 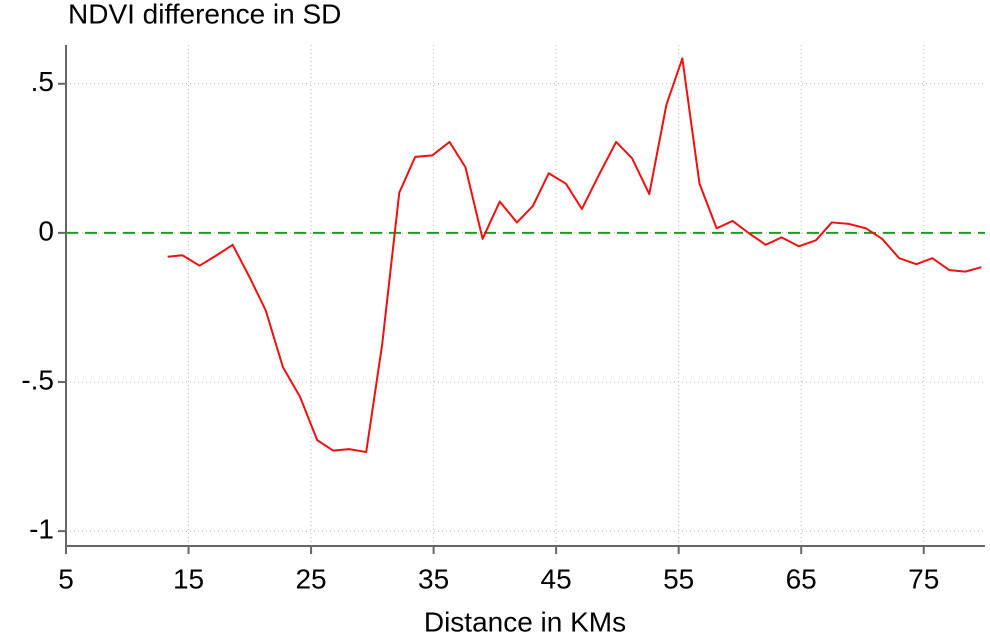 I want to click on y-tick-label: -1, so click(x=41, y=528).